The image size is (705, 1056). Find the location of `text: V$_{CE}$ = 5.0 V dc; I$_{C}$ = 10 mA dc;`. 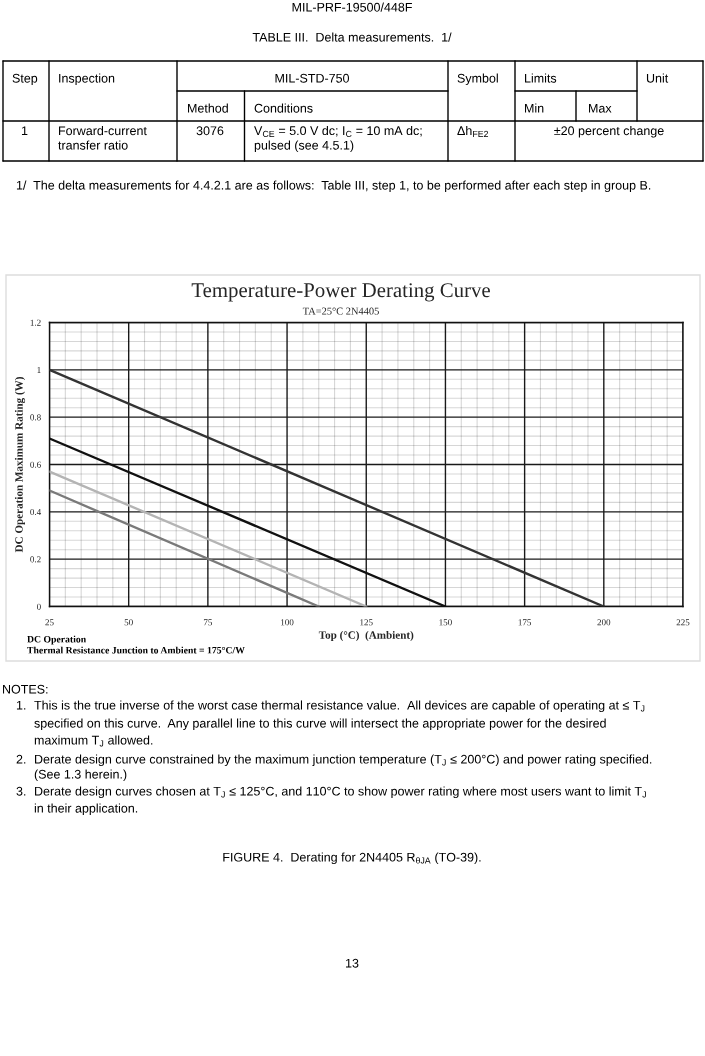

text: V$_{CE}$ = 5.0 V dc; I$_{C}$ = 10 mA dc; is located at coordinates (338, 131).